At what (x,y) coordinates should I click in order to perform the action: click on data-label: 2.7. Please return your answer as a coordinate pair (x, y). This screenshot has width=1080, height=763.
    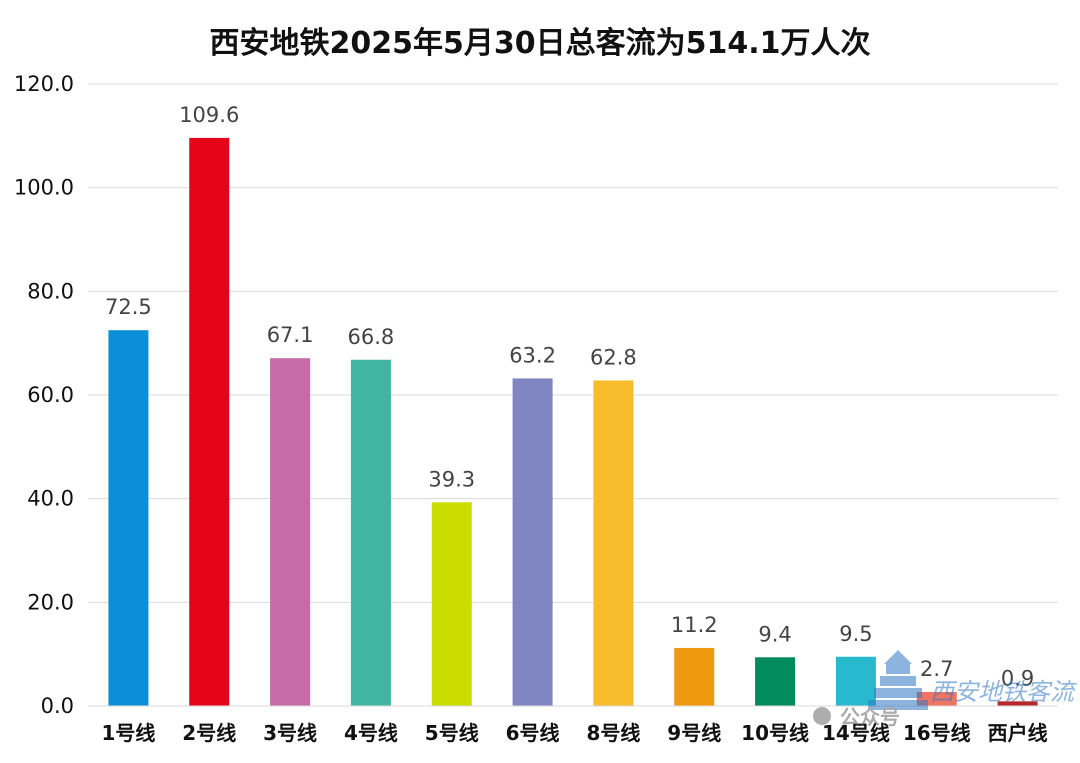
    Looking at the image, I should click on (936, 669).